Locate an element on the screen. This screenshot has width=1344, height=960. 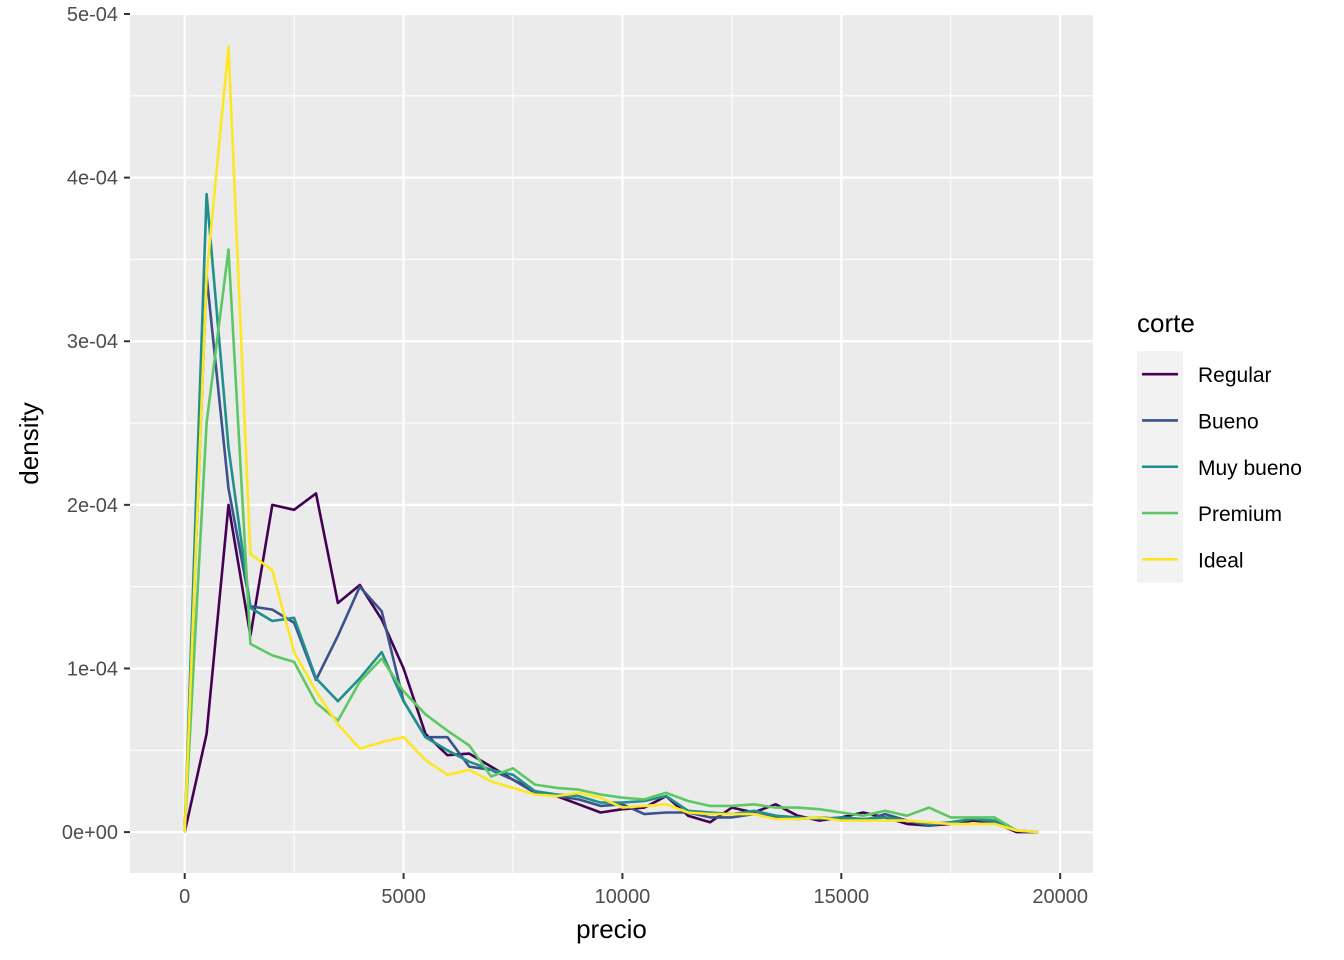
legend-label: Premium is located at coordinates (1240, 514).